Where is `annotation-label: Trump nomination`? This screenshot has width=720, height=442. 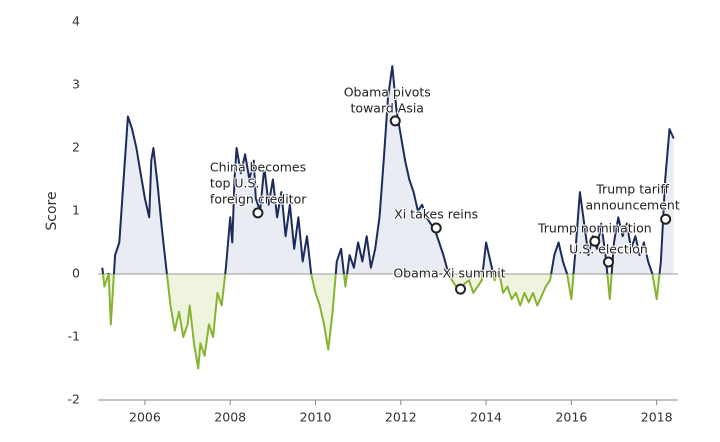 annotation-label: Trump nomination is located at coordinates (594, 228).